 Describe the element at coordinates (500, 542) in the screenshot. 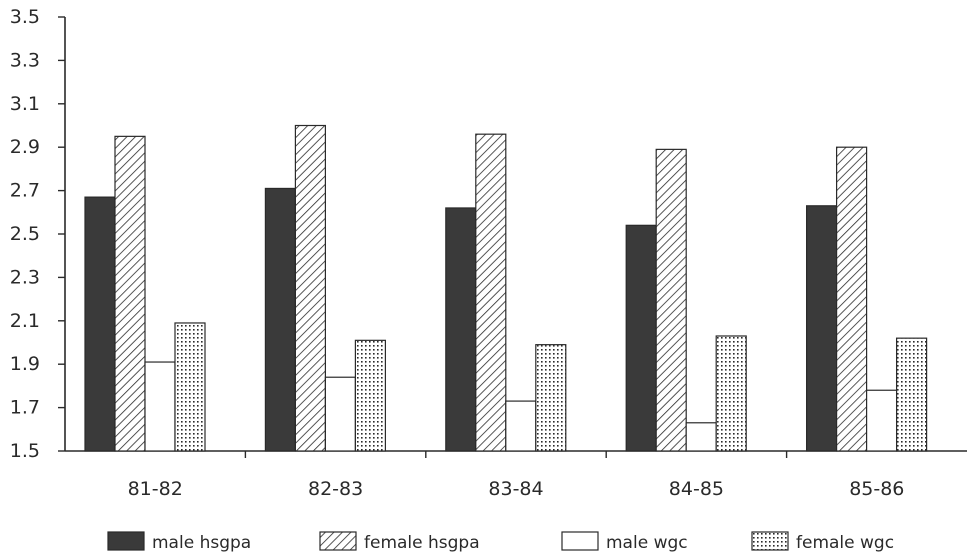

I see `legend: male hsgpa female hsgpa male wgc female wgc` at that location.